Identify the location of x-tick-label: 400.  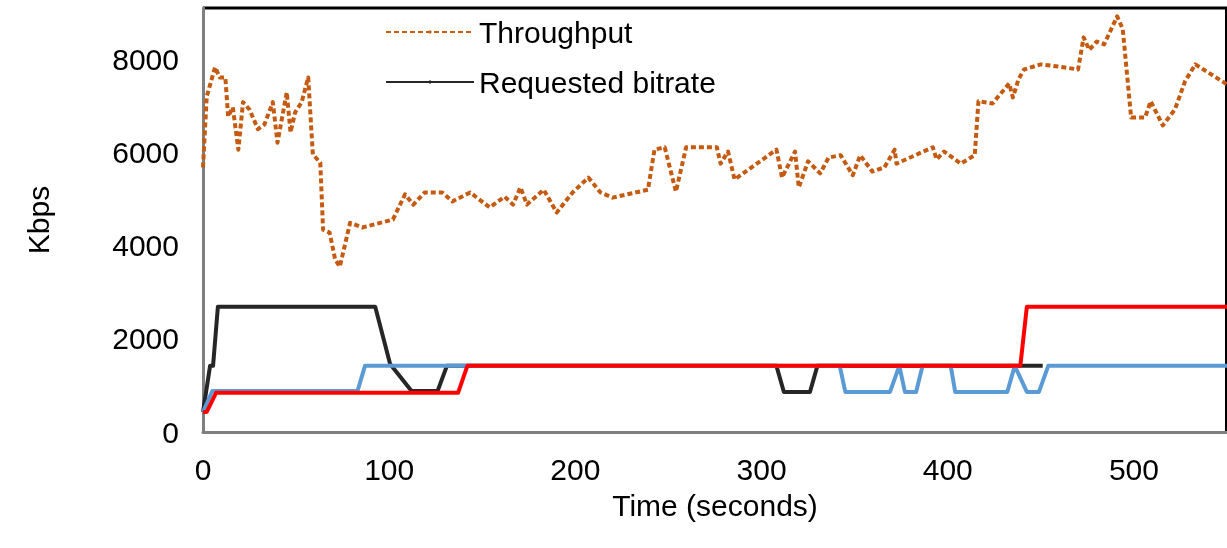
(947, 469).